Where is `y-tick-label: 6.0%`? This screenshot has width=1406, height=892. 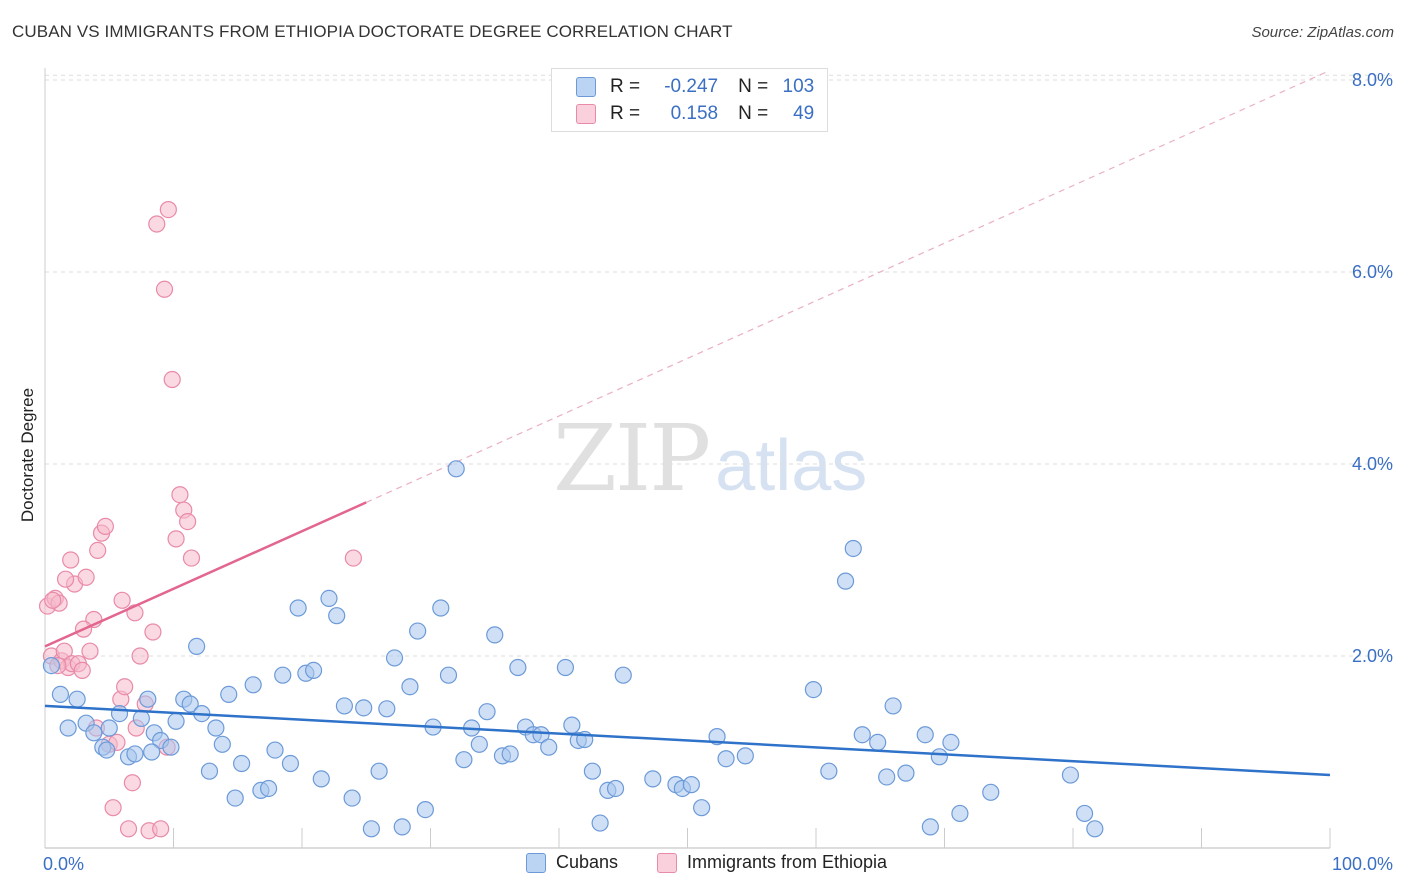
y-tick-label: 6.0% is located at coordinates (1372, 272).